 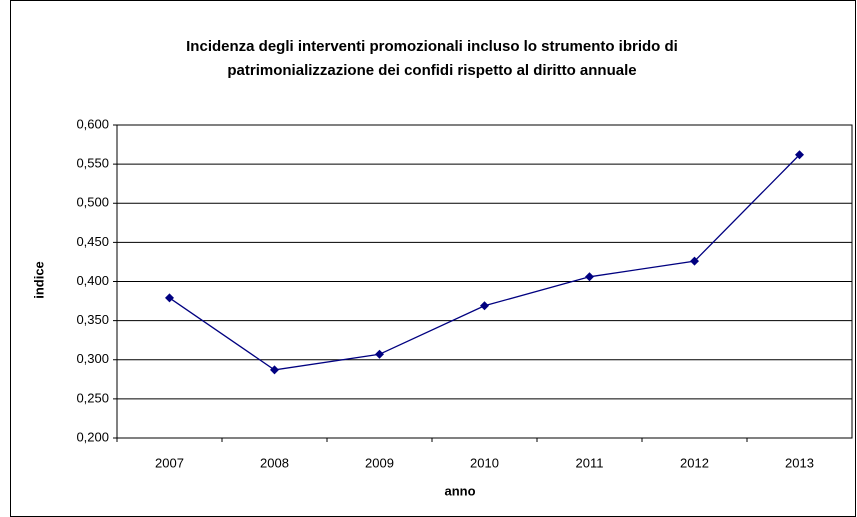 What do you see at coordinates (590, 462) in the screenshot?
I see `x-tick-label: 2011` at bounding box center [590, 462].